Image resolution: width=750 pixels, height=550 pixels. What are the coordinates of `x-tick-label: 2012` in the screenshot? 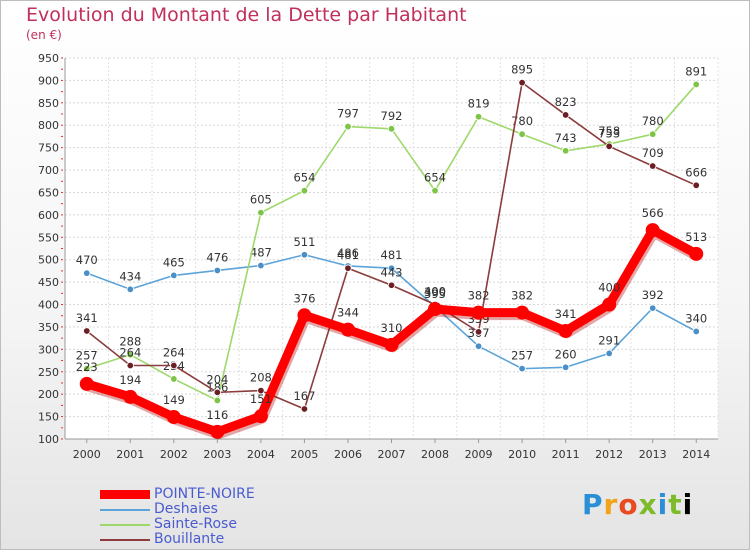 It's located at (609, 454).